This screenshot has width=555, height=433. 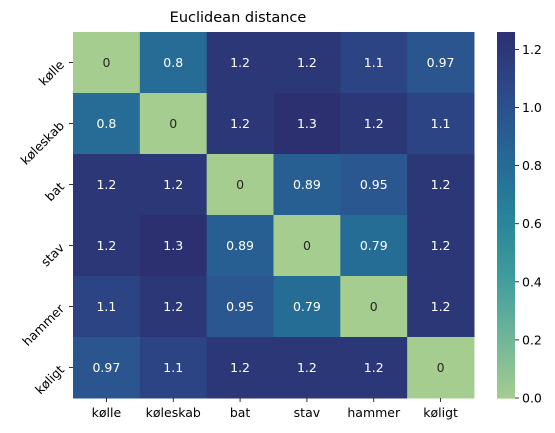 What do you see at coordinates (441, 62) in the screenshot?
I see `cell-value-label: 0.97` at bounding box center [441, 62].